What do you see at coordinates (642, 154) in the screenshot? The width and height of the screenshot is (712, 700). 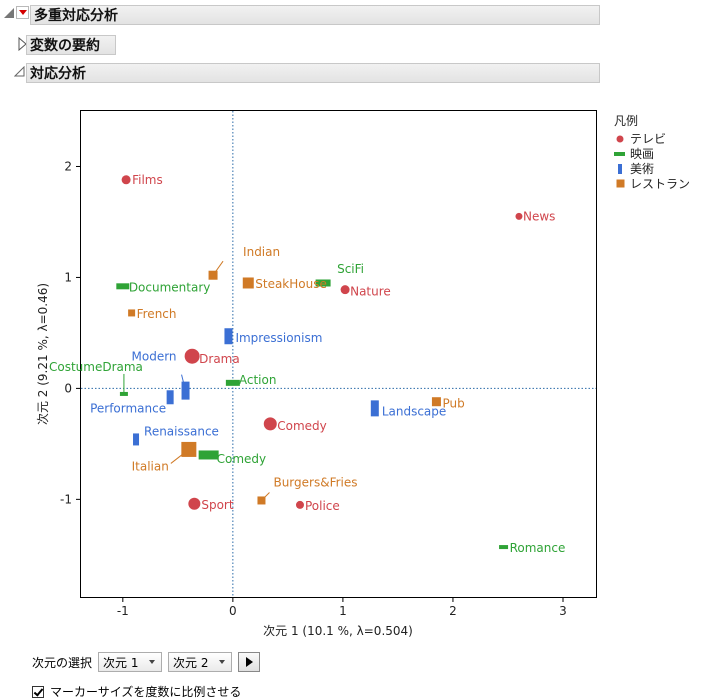 I see `legend-label-film: 映画` at bounding box center [642, 154].